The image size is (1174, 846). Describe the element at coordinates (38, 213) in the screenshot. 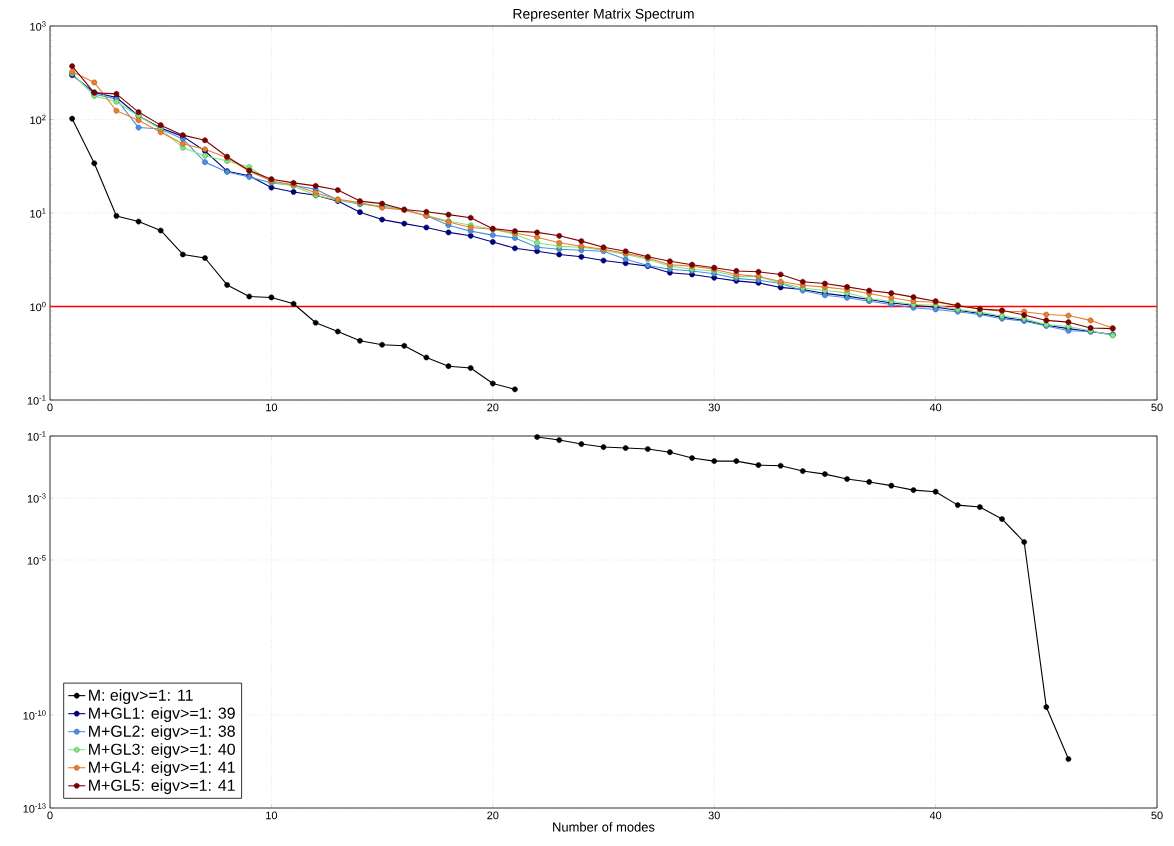

I see `y-tick-label: 10$^{1}$` at that location.